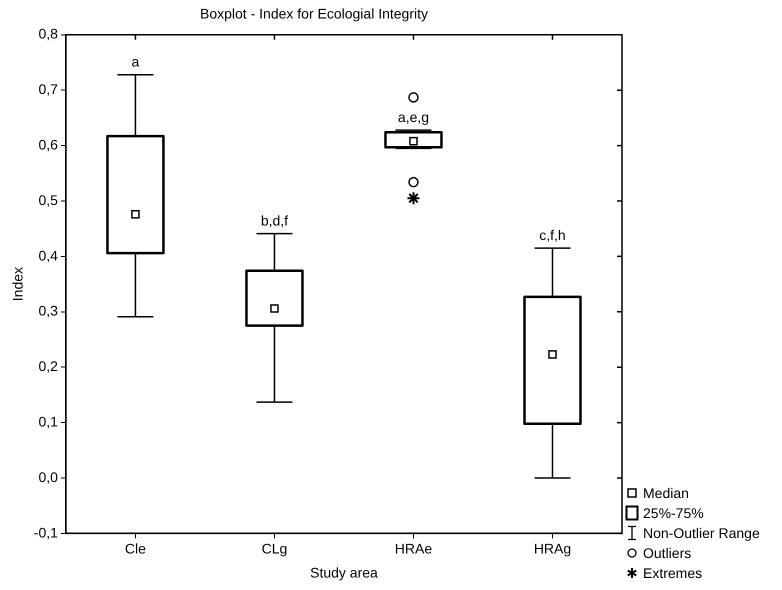 The image size is (782, 590). I want to click on annotation: a,e,g, so click(414, 116).